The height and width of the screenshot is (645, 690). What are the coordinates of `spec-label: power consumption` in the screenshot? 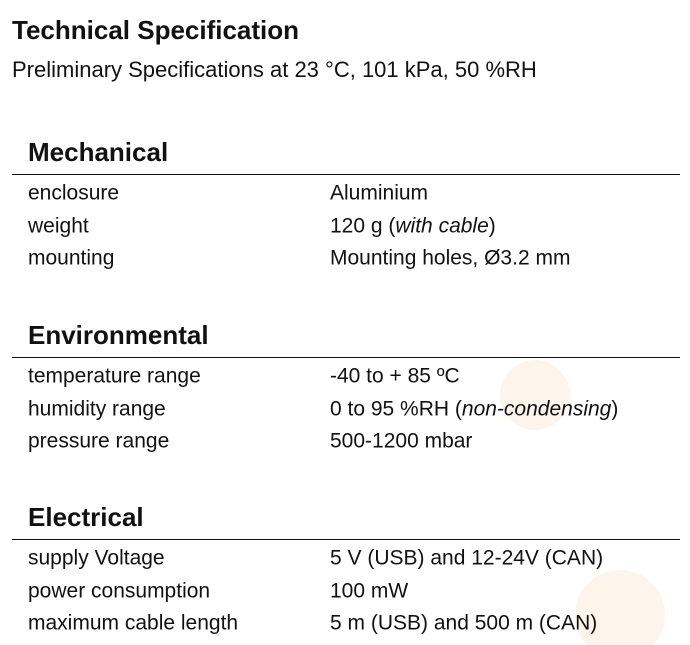 It's located at (119, 590).